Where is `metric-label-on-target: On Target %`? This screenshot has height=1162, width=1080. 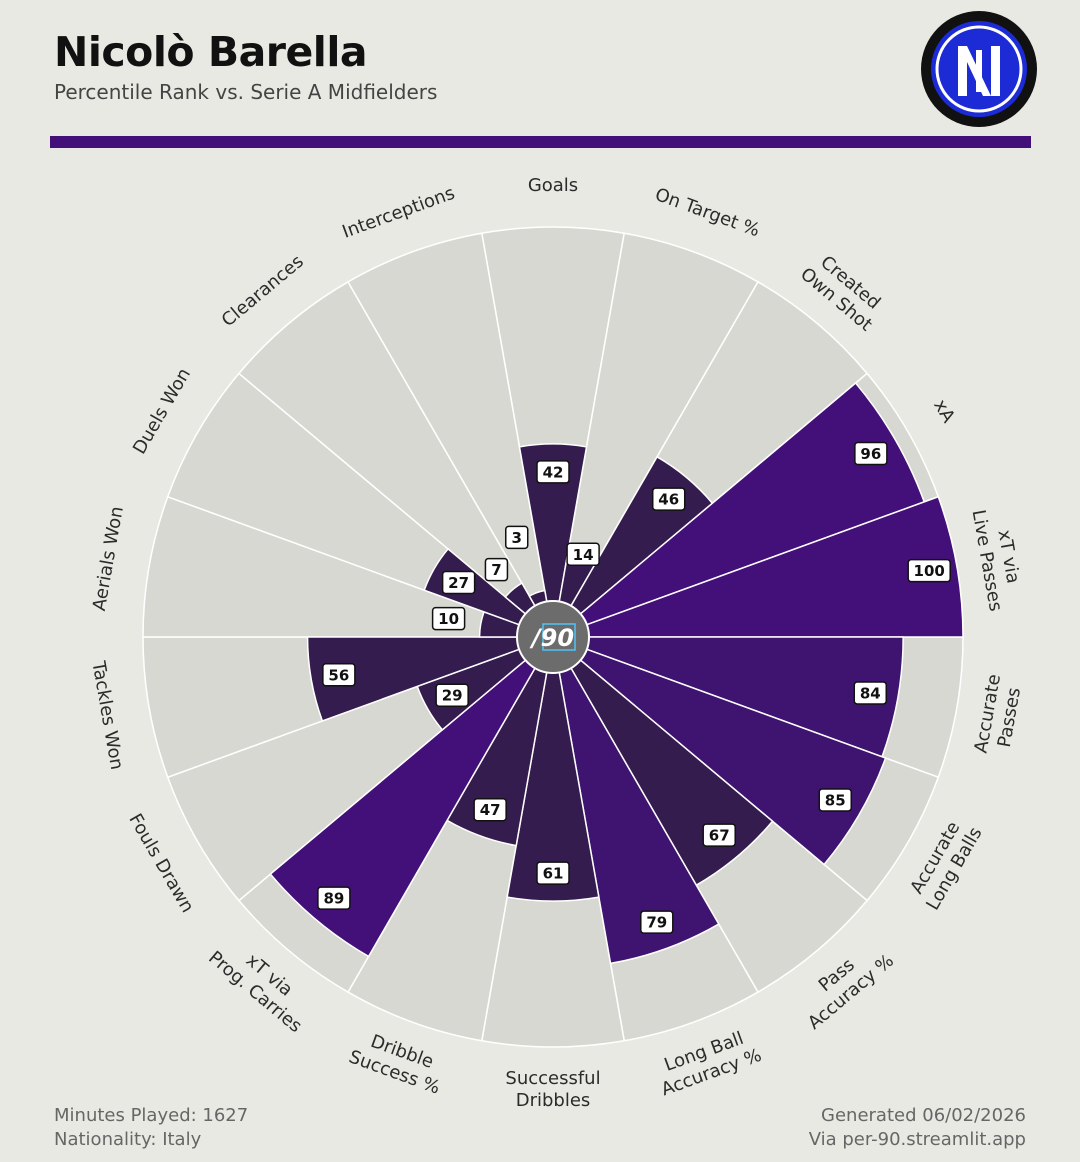 metric-label-on-target: On Target % is located at coordinates (707, 212).